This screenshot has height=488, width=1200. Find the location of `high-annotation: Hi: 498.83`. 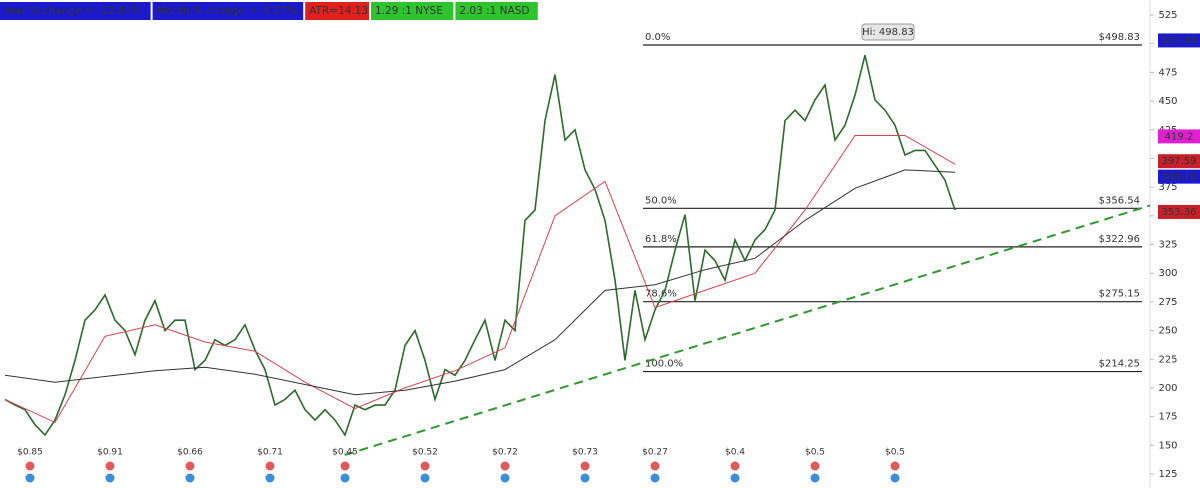

high-annotation: Hi: 498.83 is located at coordinates (888, 32).